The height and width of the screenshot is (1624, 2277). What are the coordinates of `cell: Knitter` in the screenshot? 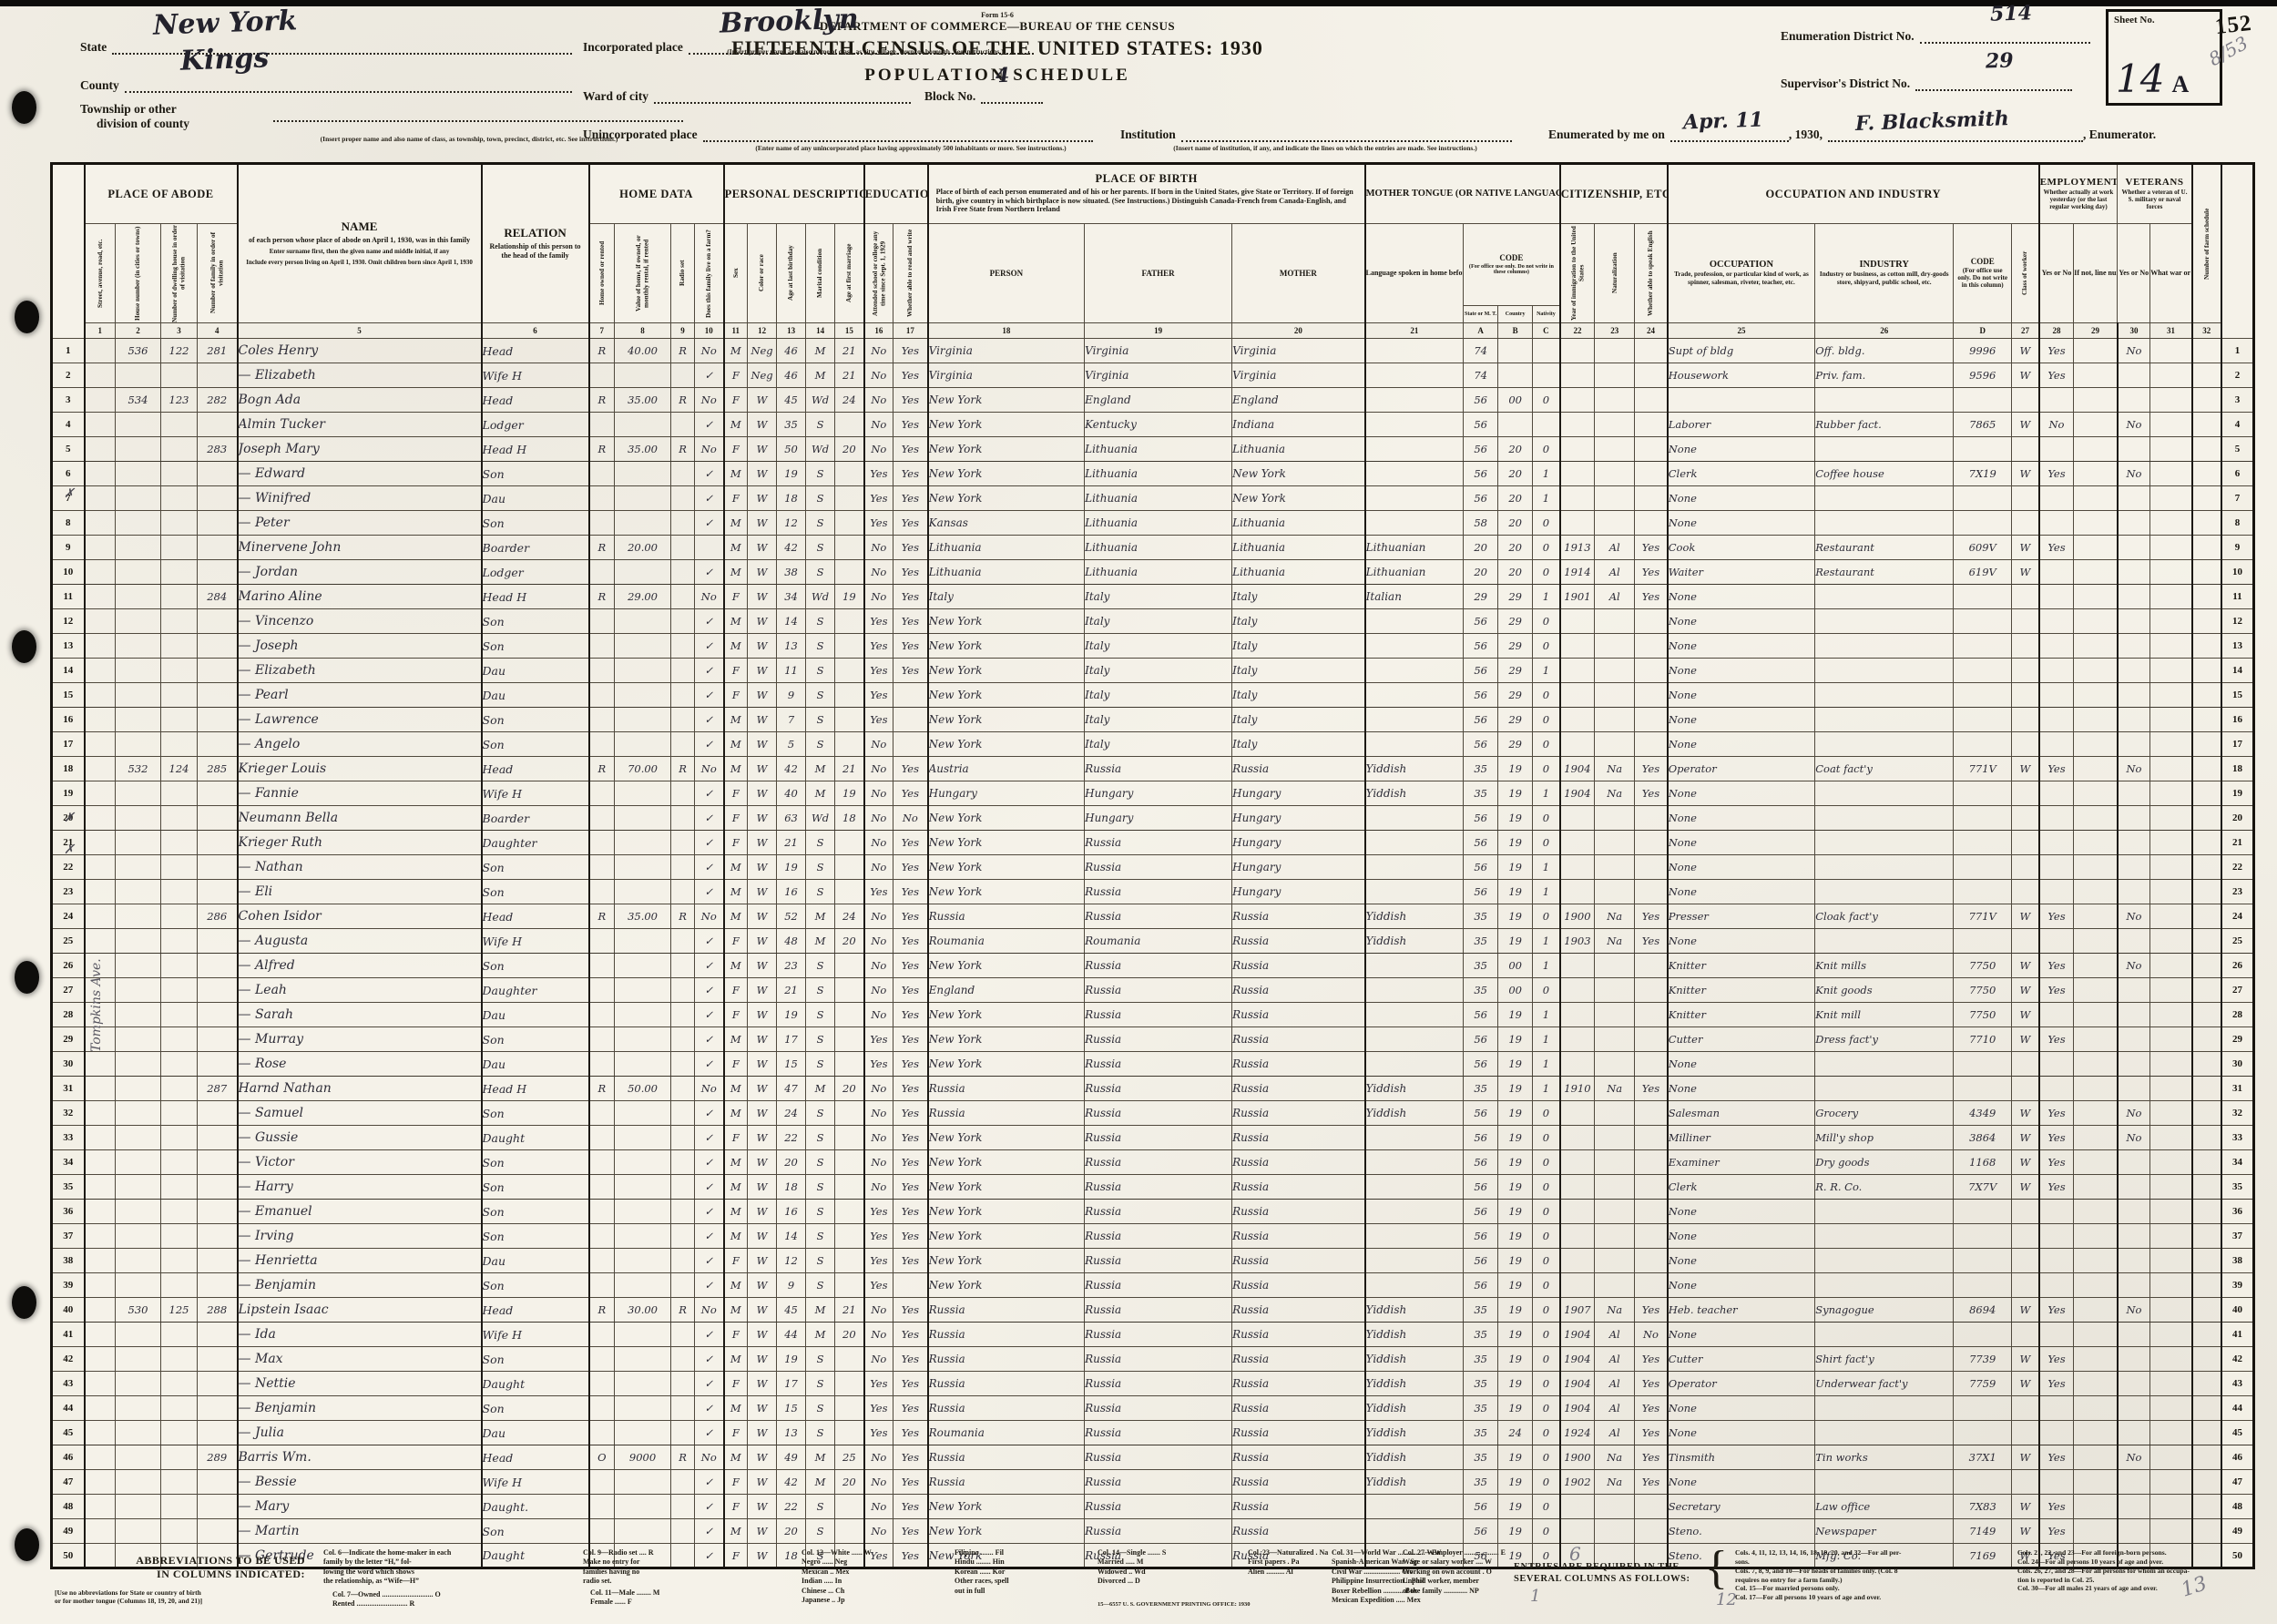 It's located at (1742, 990).